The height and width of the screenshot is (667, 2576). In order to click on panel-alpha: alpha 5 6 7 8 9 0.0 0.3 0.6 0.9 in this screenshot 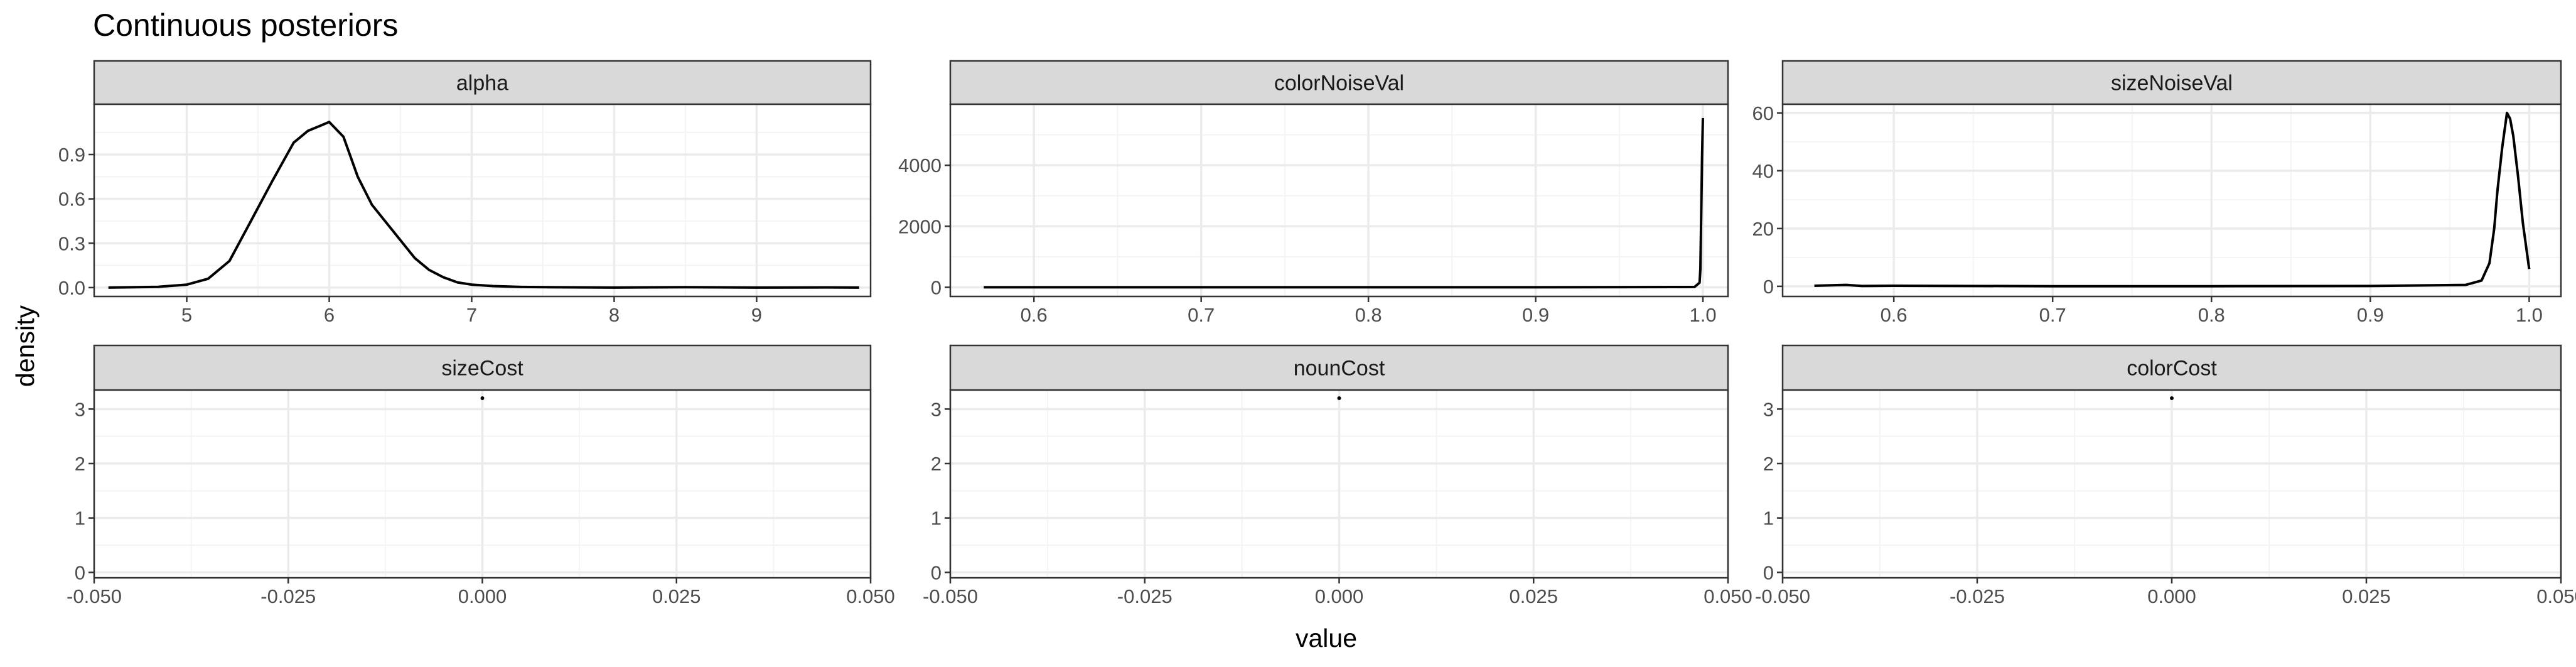, I will do `click(465, 193)`.